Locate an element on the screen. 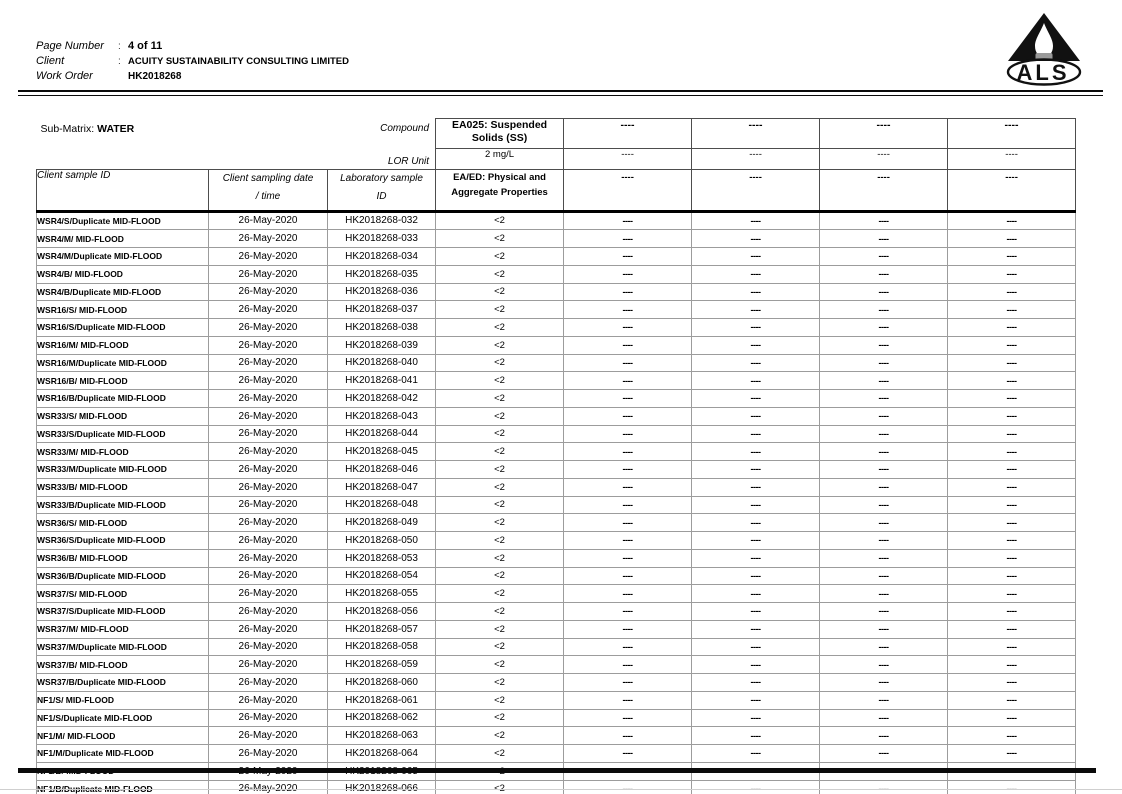  analyte-compound-cell: ---- is located at coordinates (1012, 133).